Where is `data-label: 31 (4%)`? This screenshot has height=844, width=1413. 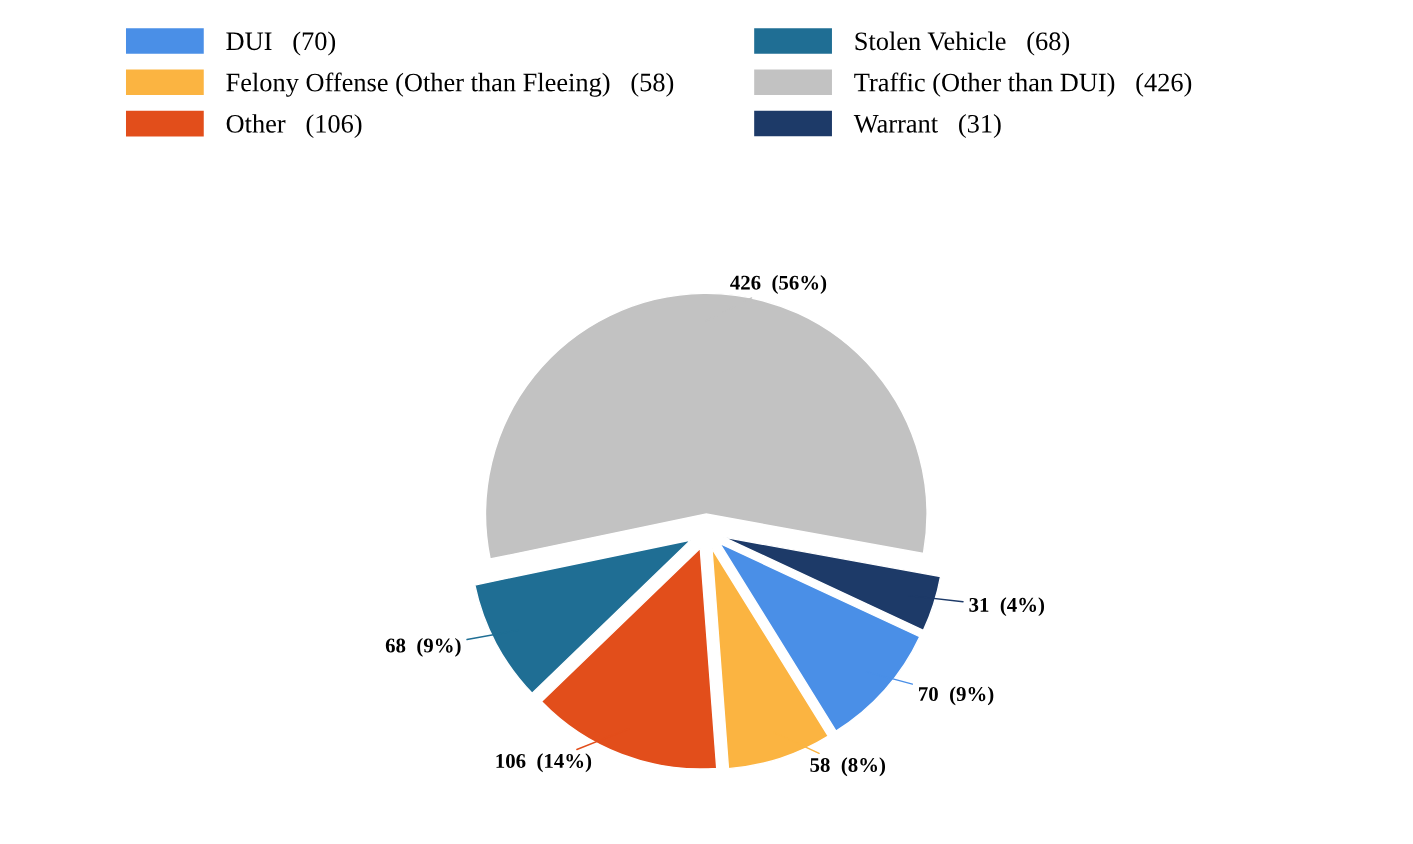
data-label: 31 (4%) is located at coordinates (1007, 607).